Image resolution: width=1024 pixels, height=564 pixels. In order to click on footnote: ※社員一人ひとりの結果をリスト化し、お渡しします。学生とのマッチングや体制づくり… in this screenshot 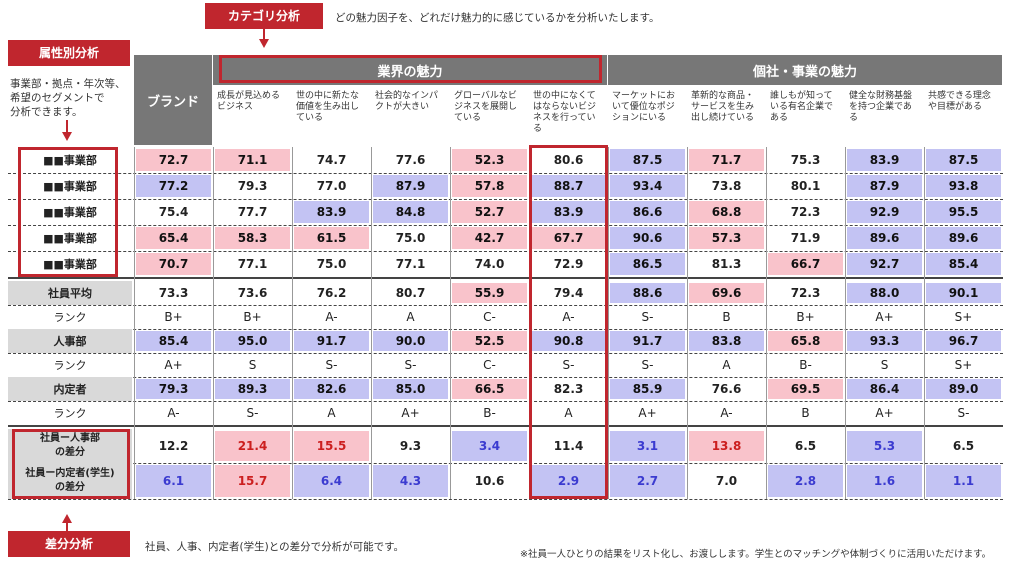, I will do `click(756, 554)`.